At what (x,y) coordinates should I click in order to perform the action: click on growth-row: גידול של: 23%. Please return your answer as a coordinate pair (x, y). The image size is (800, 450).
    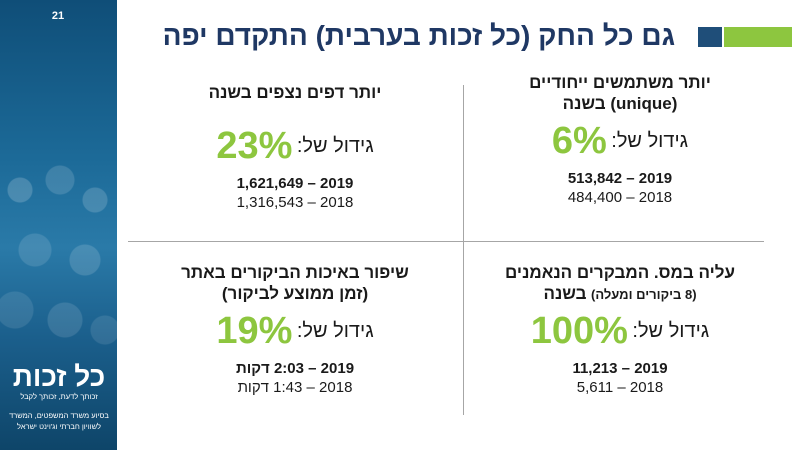
    Looking at the image, I should click on (295, 146).